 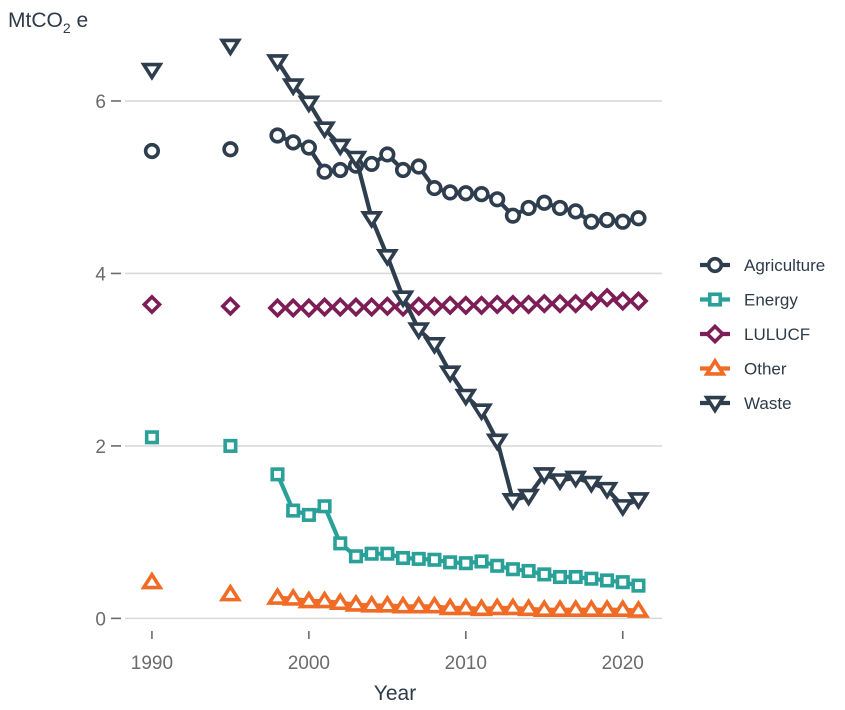 I want to click on legend-label: Waste, so click(x=768, y=403).